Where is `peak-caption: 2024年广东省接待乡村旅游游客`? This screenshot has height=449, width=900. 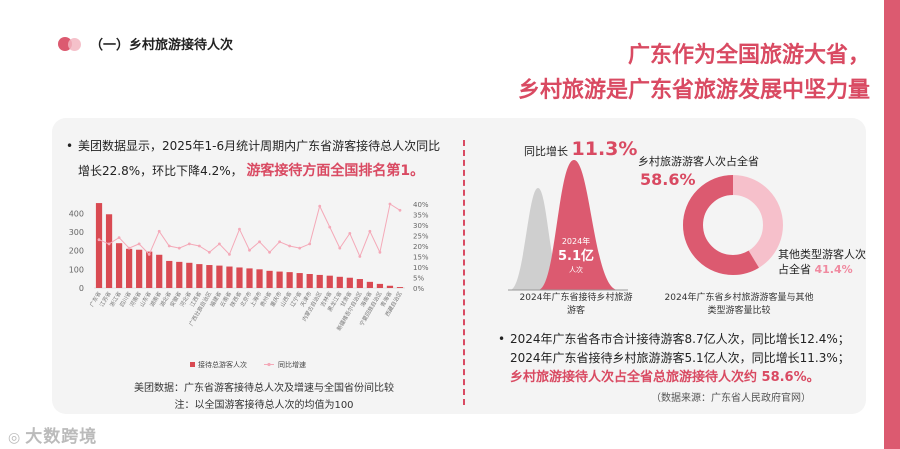 peak-caption: 2024年广东省接待乡村旅游游客 is located at coordinates (576, 304).